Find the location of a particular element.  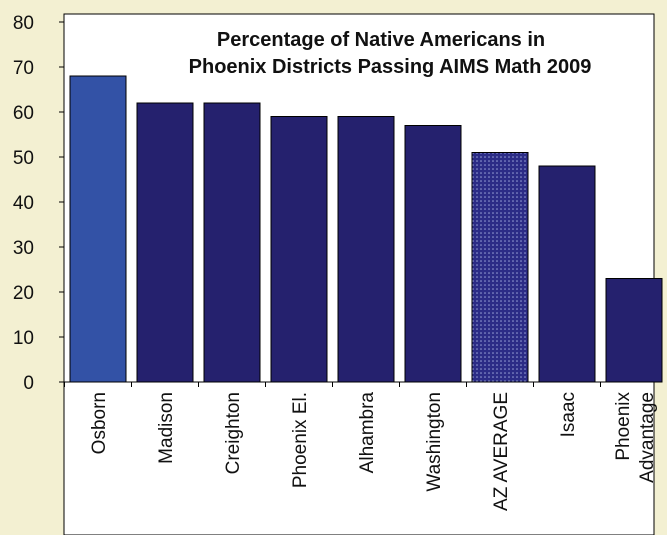

y-tick-label: 20 is located at coordinates (23, 293).